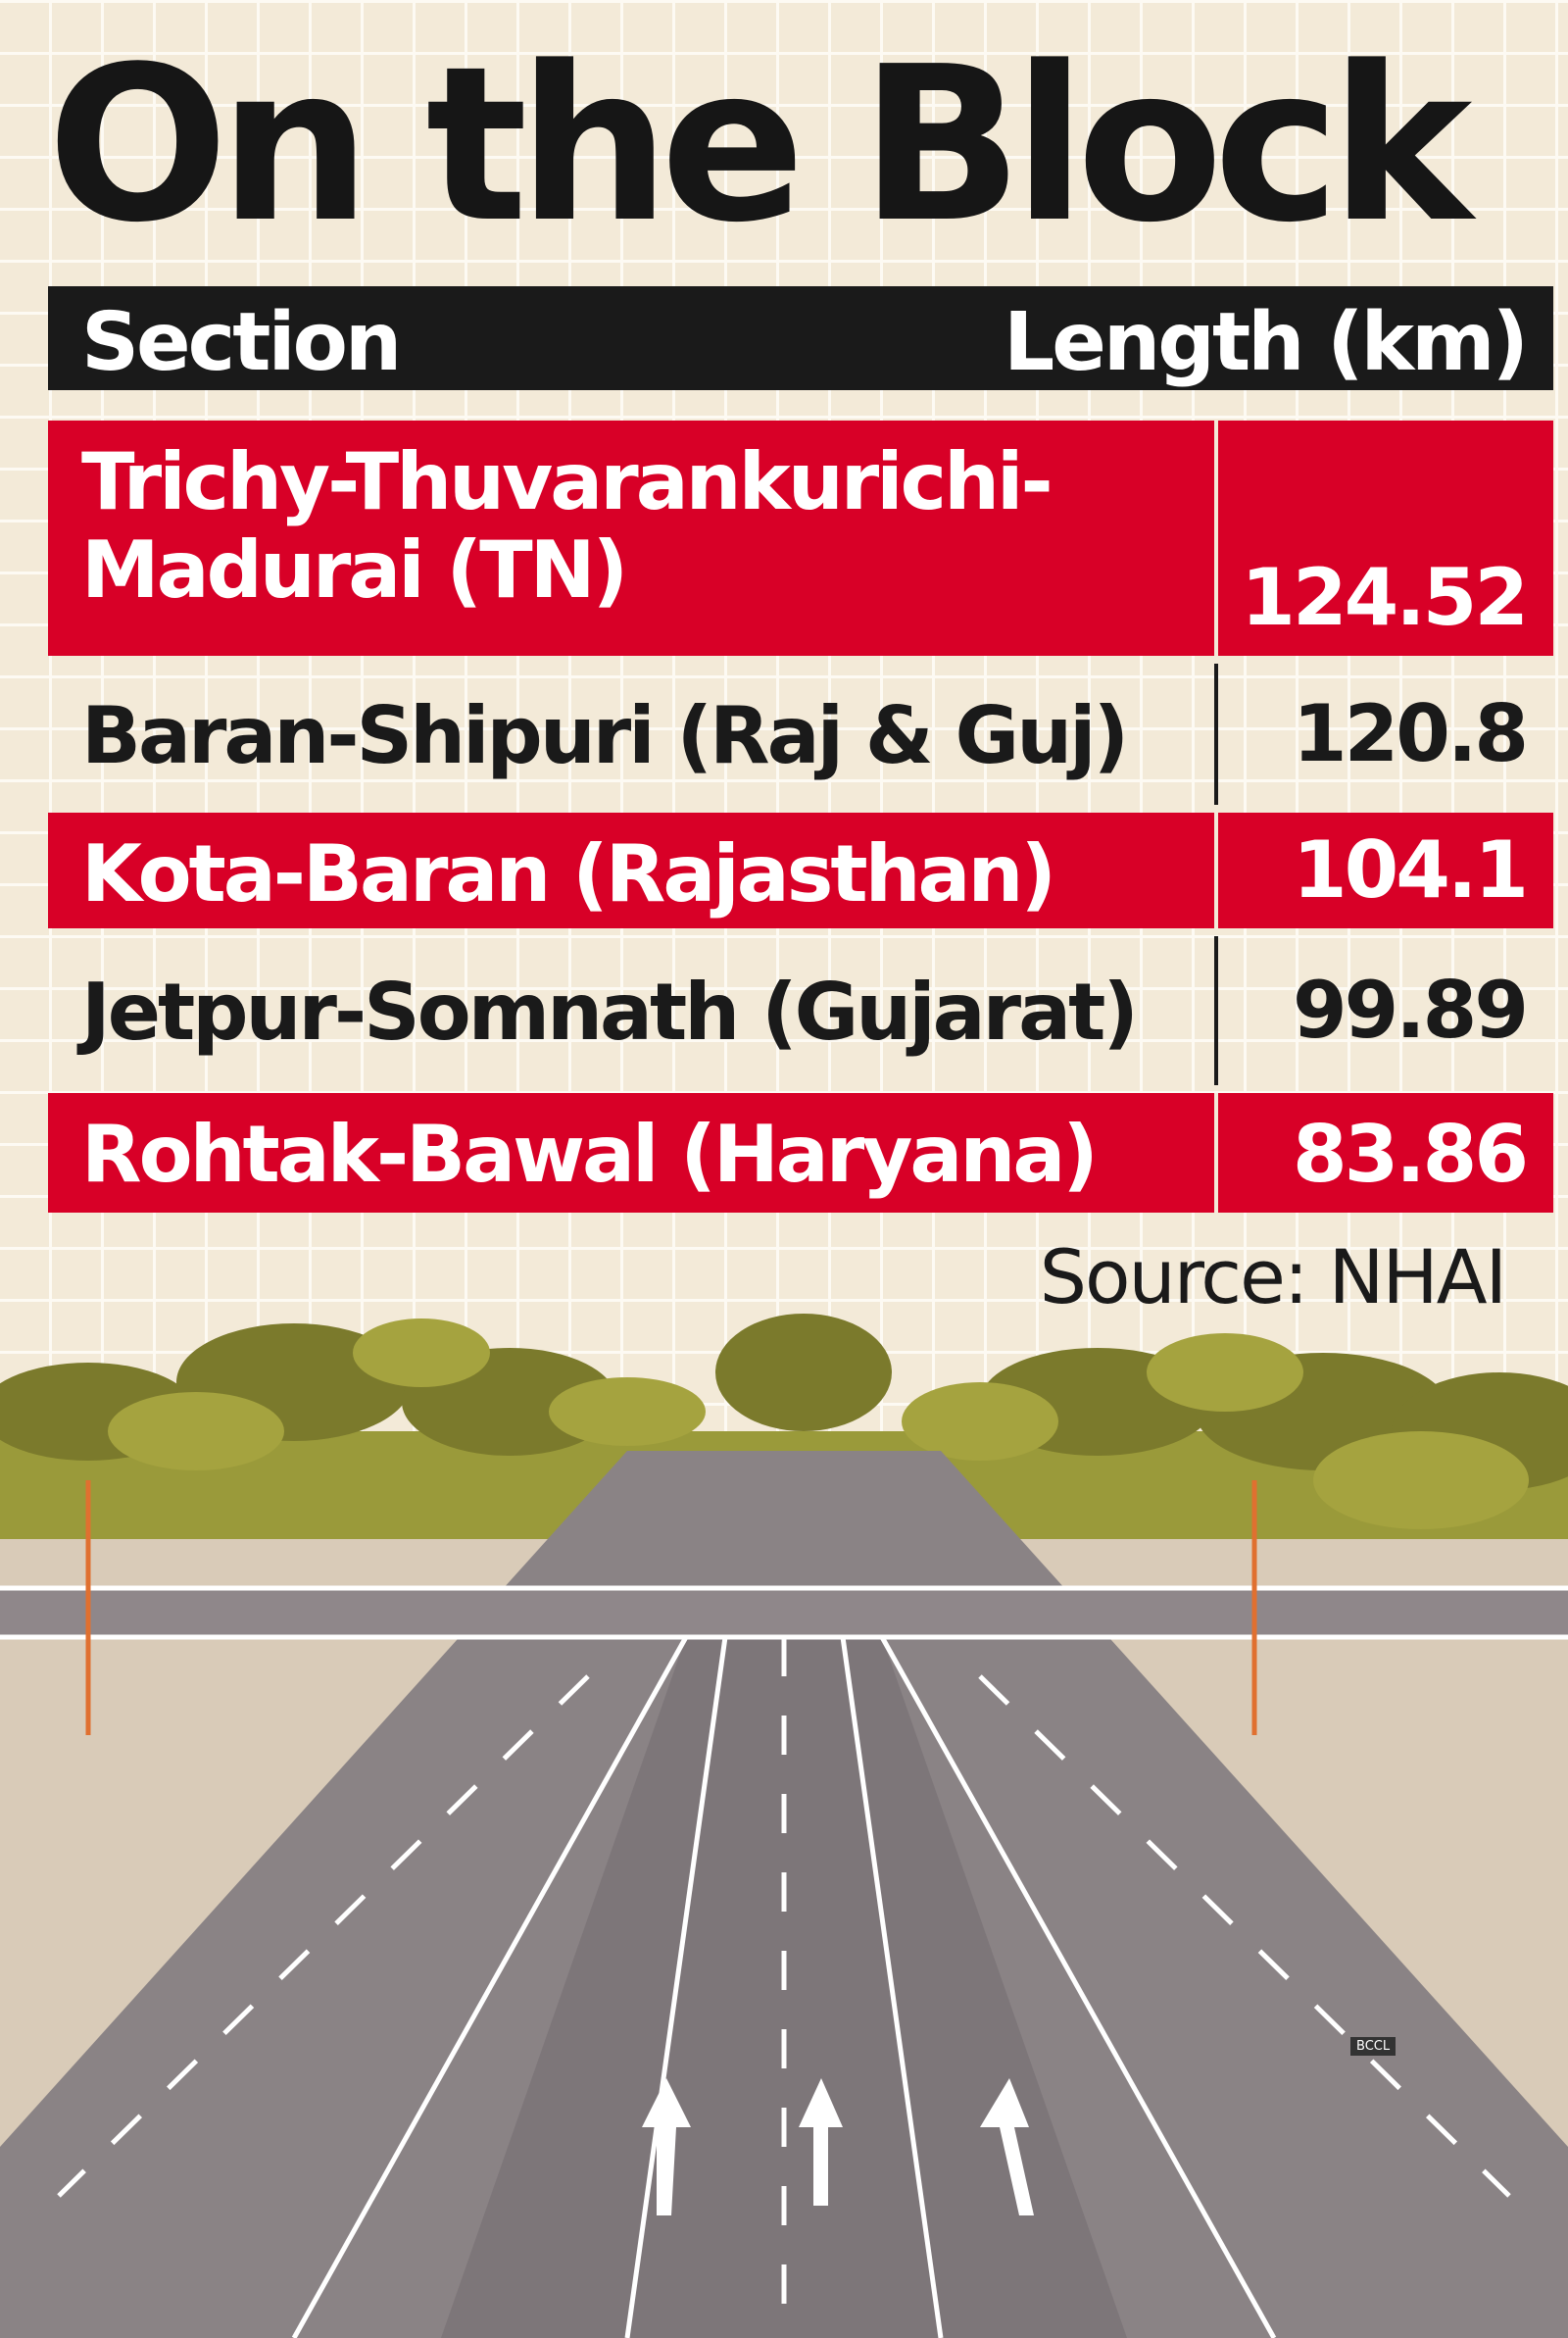 This screenshot has height=2338, width=1568. Describe the element at coordinates (800, 338) in the screenshot. I see `table-header: Section Length (km)` at that location.